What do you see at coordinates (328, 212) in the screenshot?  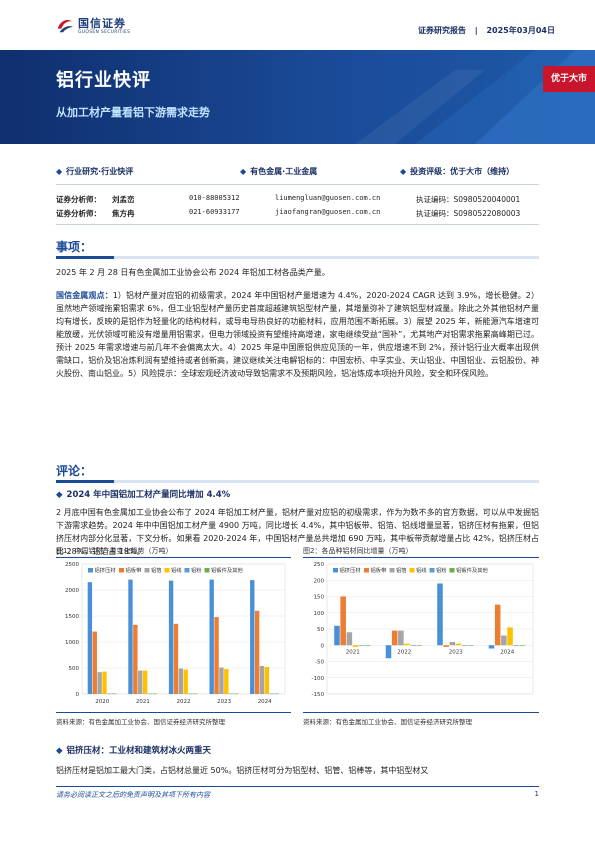 I see `analyst-email: jiaofangran@guosen.com.cn` at bounding box center [328, 212].